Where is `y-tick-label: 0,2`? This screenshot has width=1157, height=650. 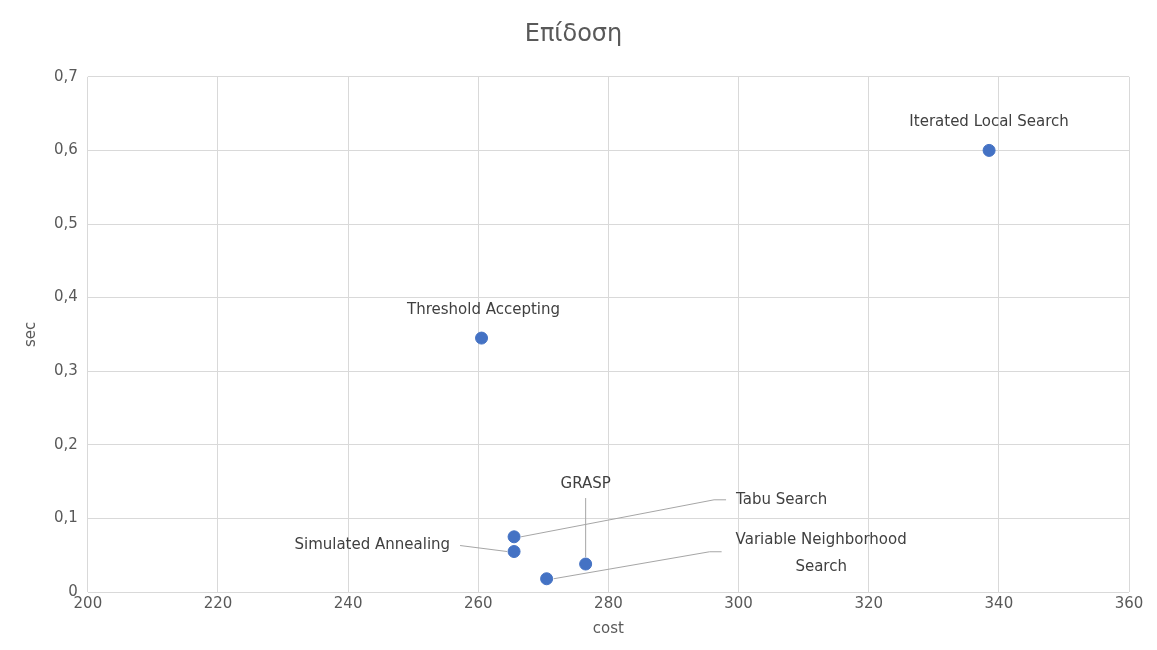 y-tick-label: 0,2 is located at coordinates (66, 443).